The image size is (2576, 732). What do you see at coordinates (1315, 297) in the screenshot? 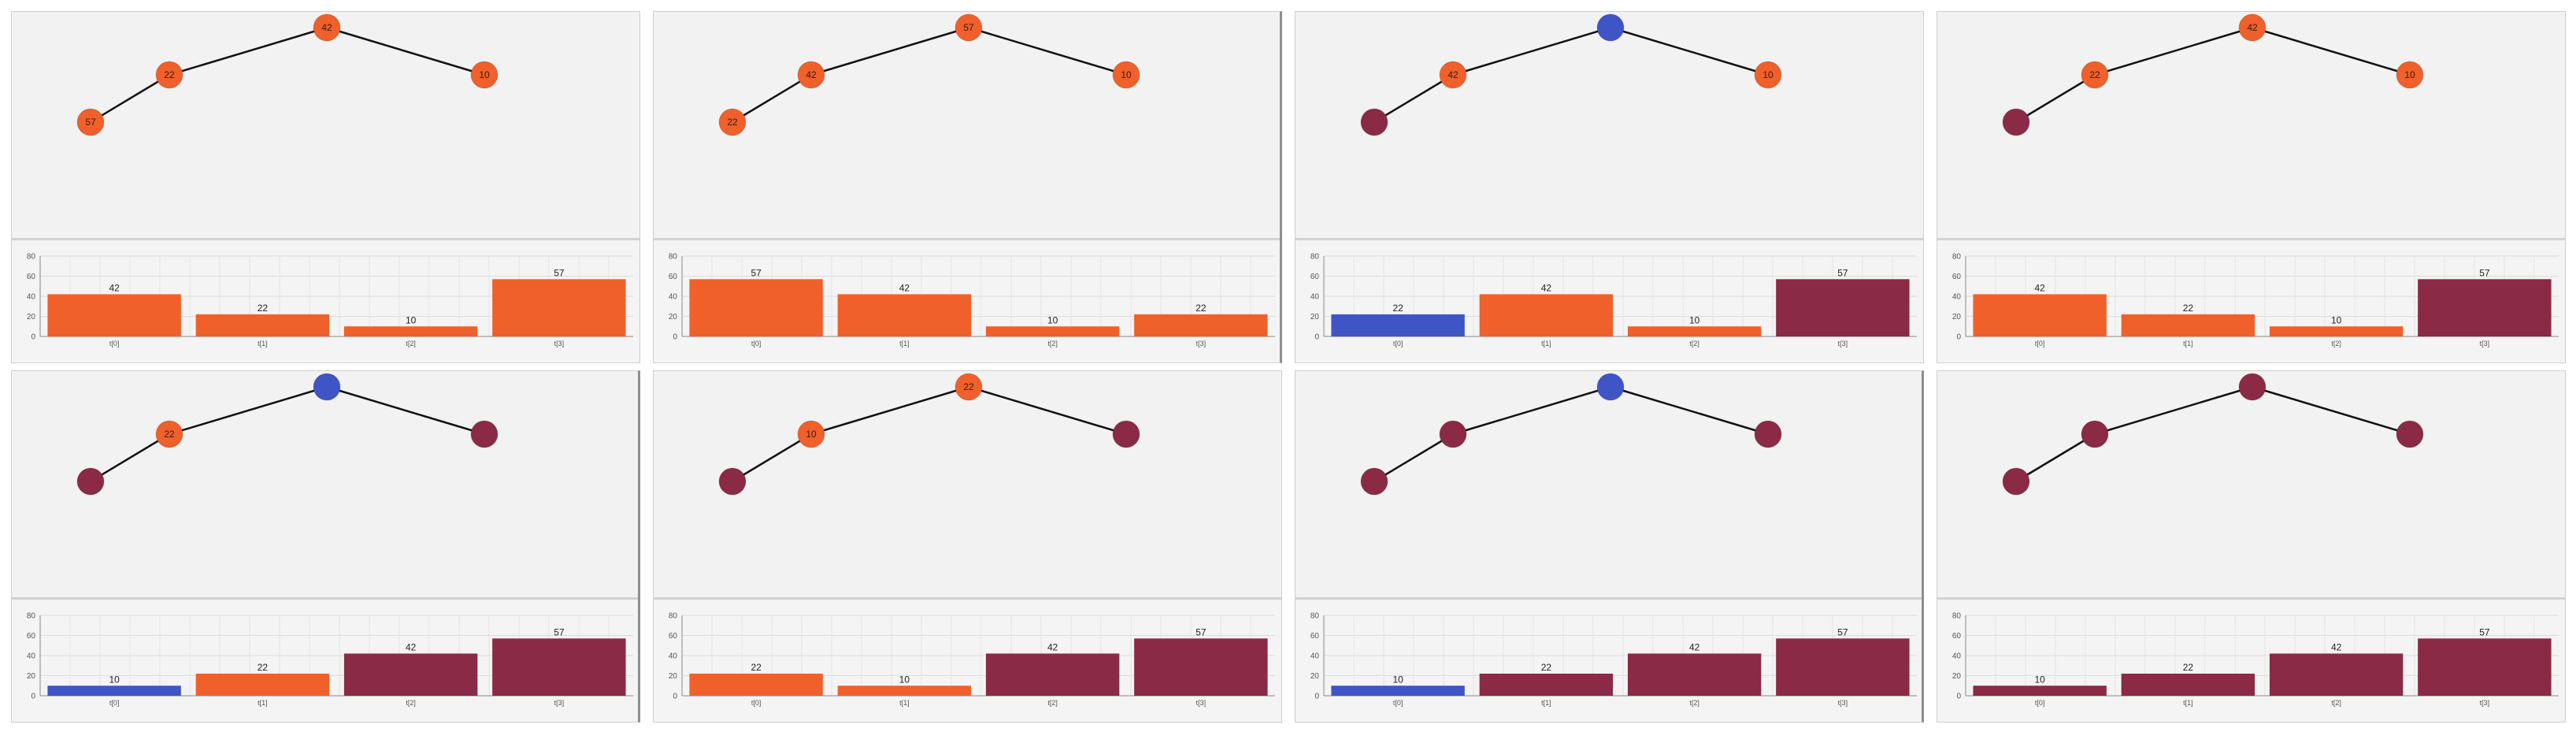
I see `y-tick-label: 40` at bounding box center [1315, 297].